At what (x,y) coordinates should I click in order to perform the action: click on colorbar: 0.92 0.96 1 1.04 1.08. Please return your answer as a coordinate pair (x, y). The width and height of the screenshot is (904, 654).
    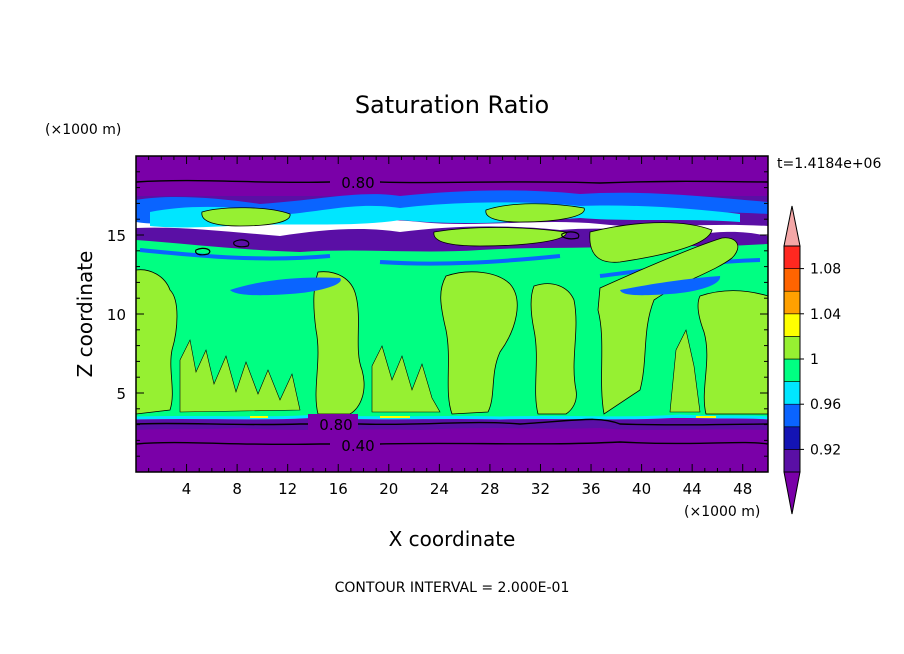
    Looking at the image, I should click on (812, 360).